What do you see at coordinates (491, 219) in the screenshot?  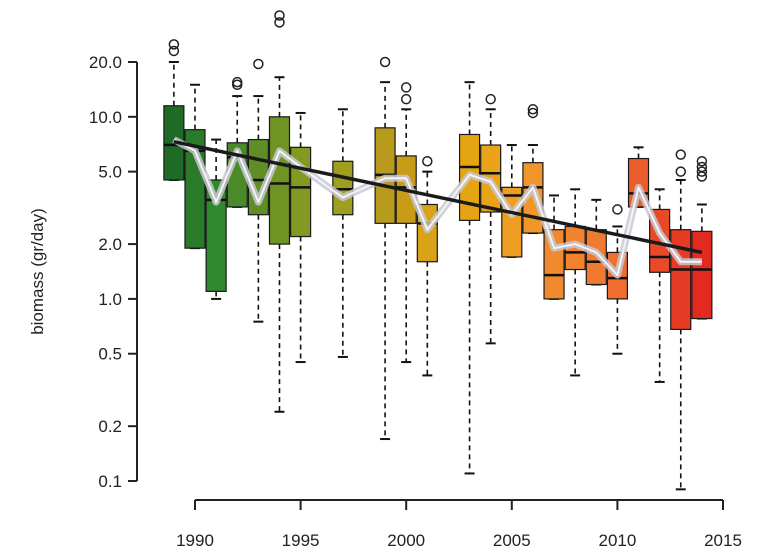 I see `box-2004` at bounding box center [491, 219].